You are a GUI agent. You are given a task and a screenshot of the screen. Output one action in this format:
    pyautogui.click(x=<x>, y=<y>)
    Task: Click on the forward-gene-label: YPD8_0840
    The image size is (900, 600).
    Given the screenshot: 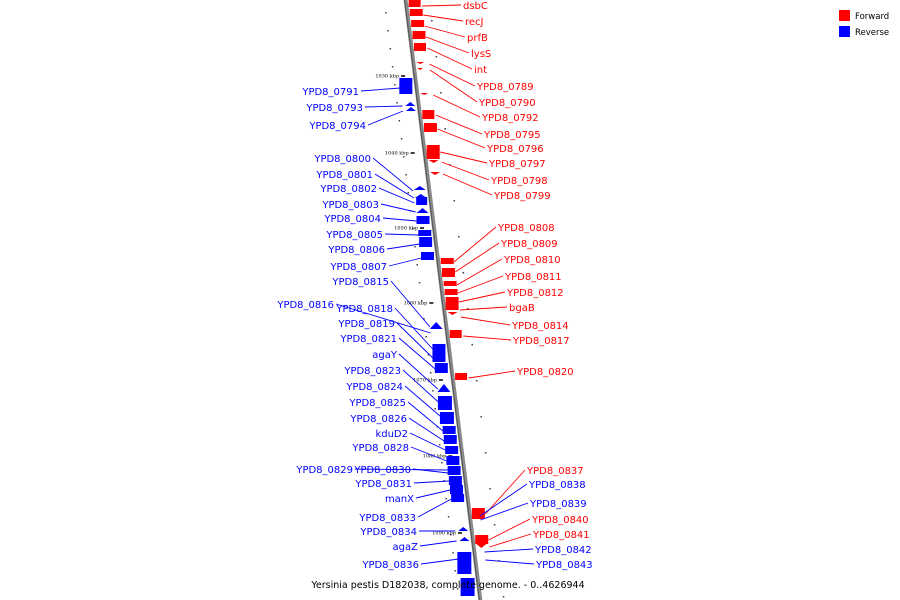 What is the action you would take?
    pyautogui.click(x=538, y=528)
    